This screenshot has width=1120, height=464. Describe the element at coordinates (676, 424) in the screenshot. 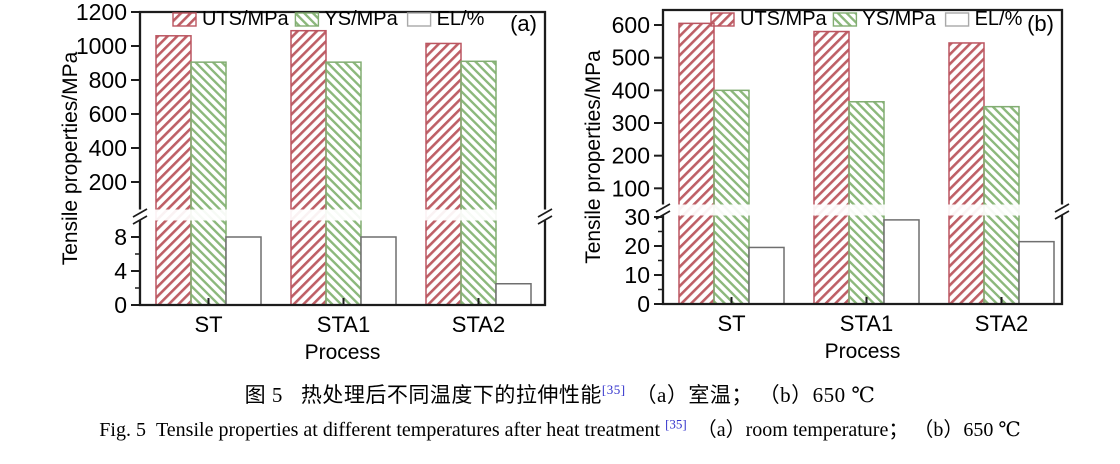

I see `citation-ref-en: [35]` at that location.